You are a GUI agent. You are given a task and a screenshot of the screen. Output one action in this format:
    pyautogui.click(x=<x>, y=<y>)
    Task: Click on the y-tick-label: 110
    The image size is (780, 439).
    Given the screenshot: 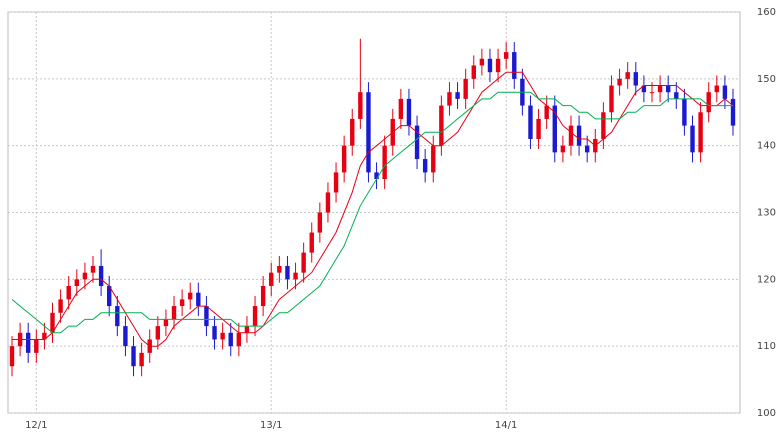 What is the action you would take?
    pyautogui.click(x=766, y=346)
    